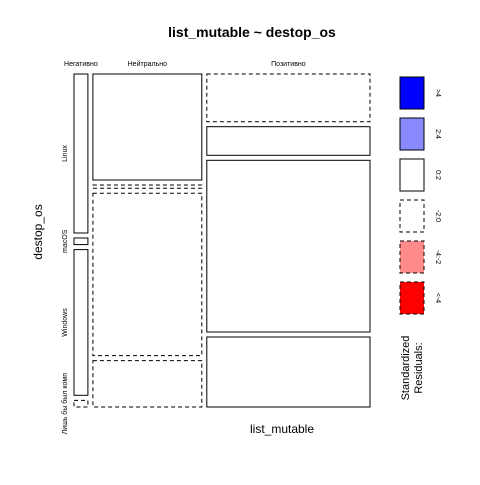 The image size is (480, 485). Describe the element at coordinates (81, 241) in the screenshot. I see `mosaic-cell-негативно-macos` at that location.